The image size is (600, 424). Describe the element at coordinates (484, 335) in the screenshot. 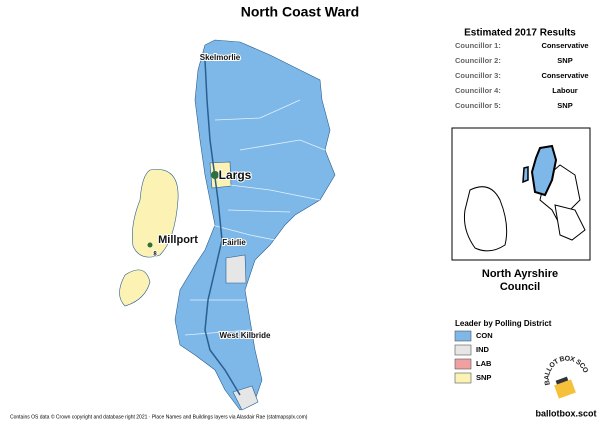

I see `legend-label: CON` at that location.